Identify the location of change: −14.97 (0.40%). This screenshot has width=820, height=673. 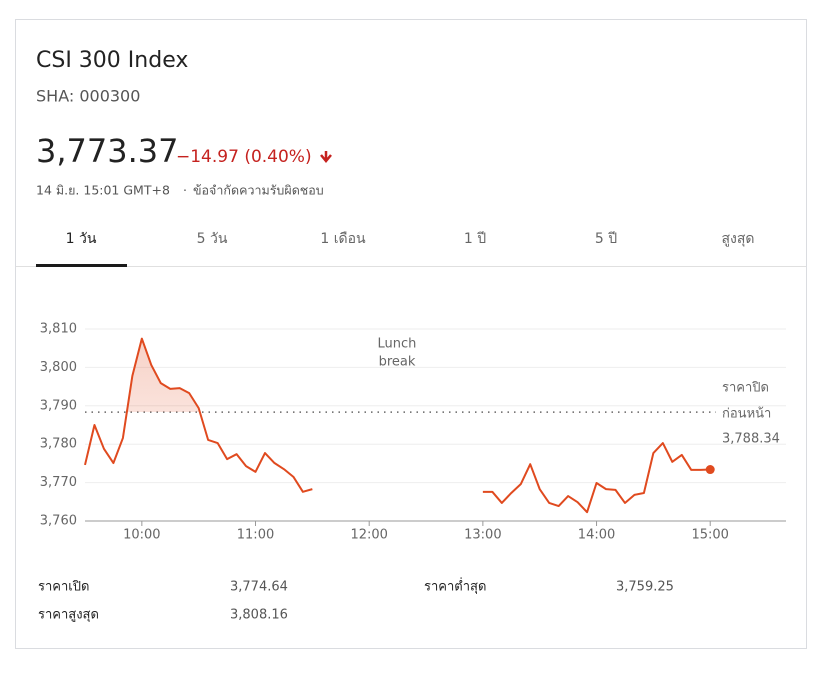
(244, 157).